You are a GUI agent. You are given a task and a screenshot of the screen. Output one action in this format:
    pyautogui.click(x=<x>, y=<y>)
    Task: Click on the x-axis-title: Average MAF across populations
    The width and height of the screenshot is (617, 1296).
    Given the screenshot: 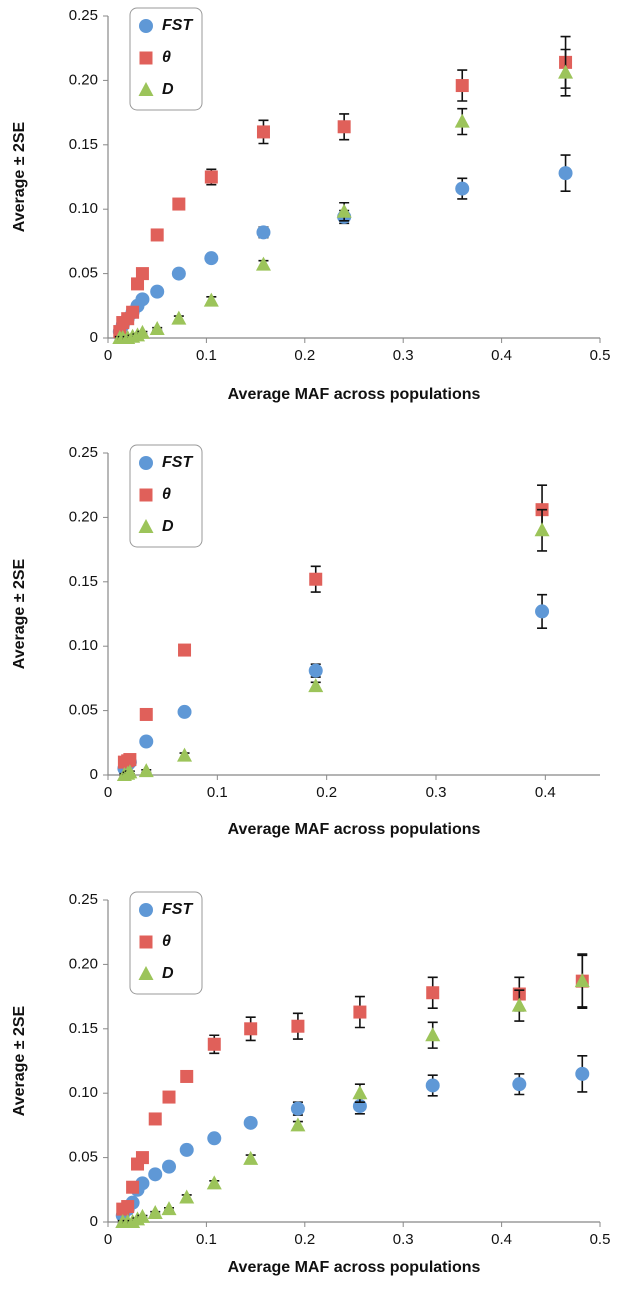 What is the action you would take?
    pyautogui.click(x=354, y=394)
    